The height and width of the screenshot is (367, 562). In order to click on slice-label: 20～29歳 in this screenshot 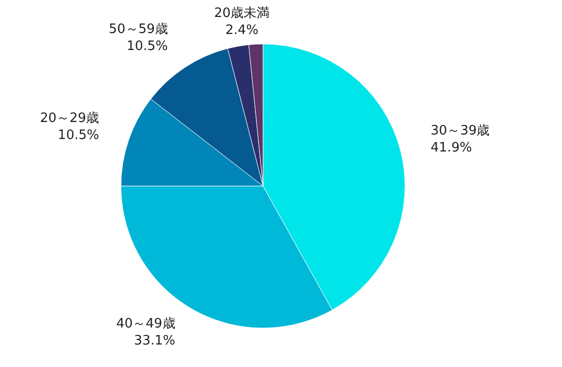, I will do `click(70, 118)`.